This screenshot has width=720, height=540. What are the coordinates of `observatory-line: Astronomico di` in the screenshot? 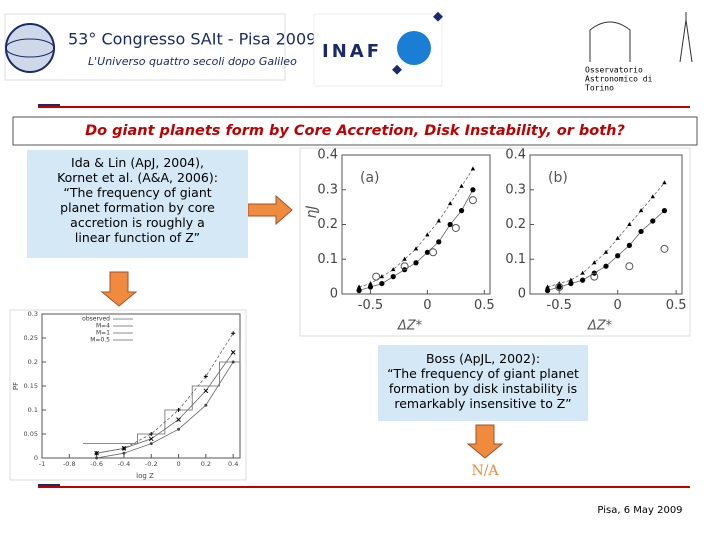 It's located at (619, 79).